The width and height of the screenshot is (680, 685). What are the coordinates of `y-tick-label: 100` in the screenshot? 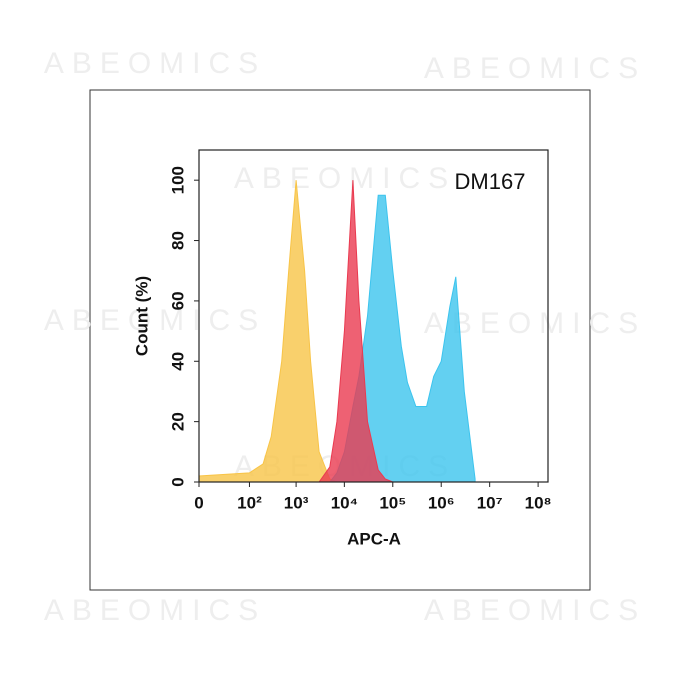 It's located at (177, 180).